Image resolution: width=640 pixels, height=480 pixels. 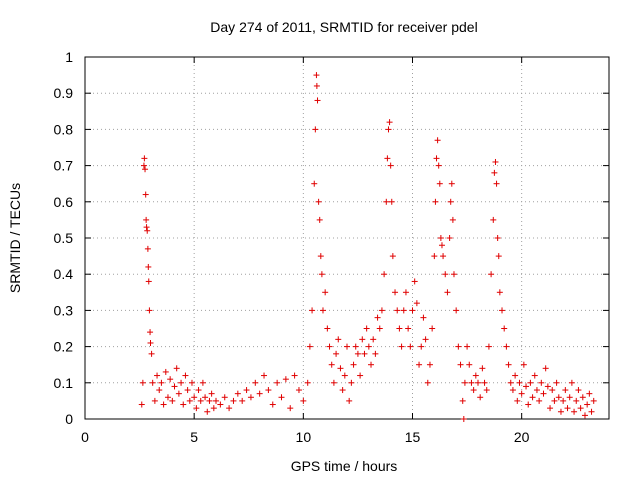 I want to click on x-tick-labels: 0 5 10 15 20, so click(x=305, y=437).